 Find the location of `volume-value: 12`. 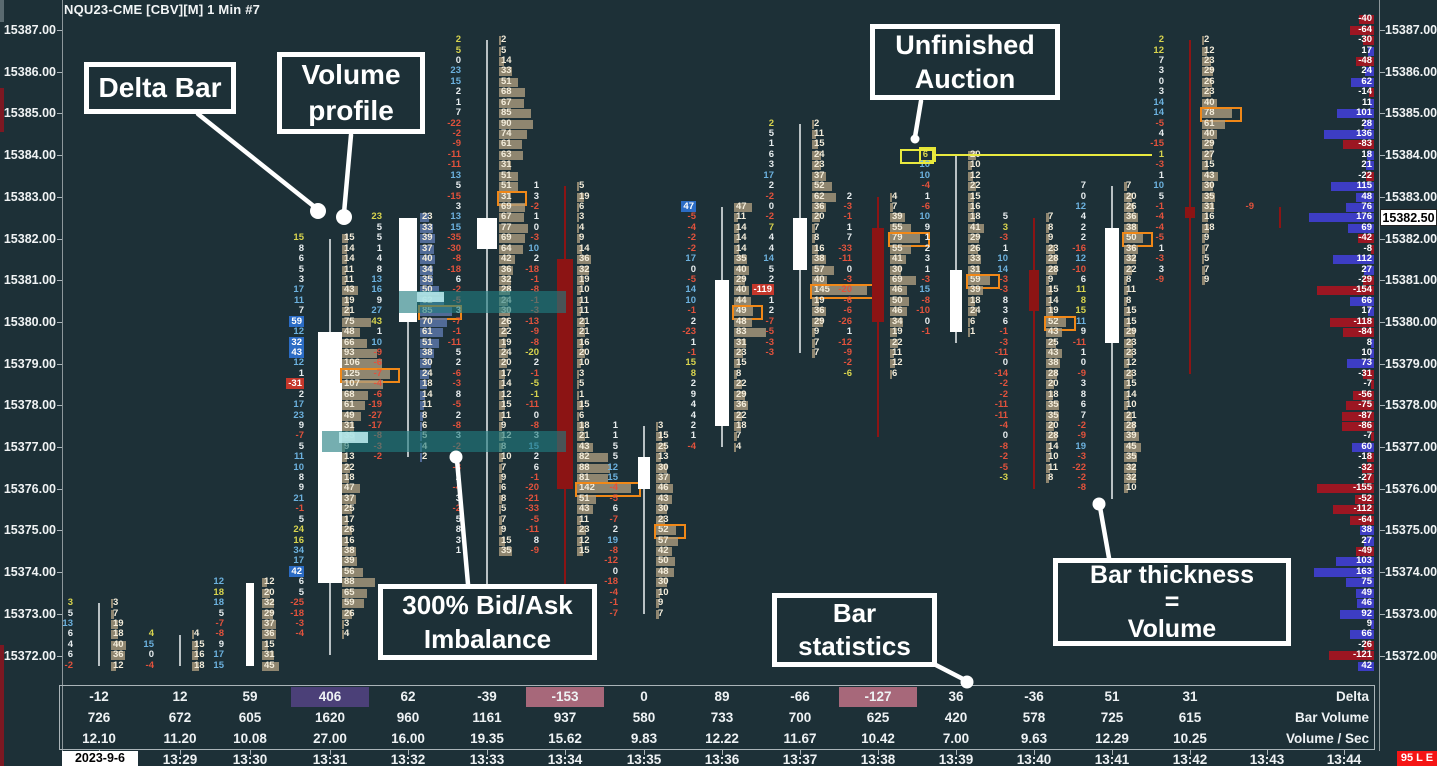

volume-value: 12 is located at coordinates (118, 665).